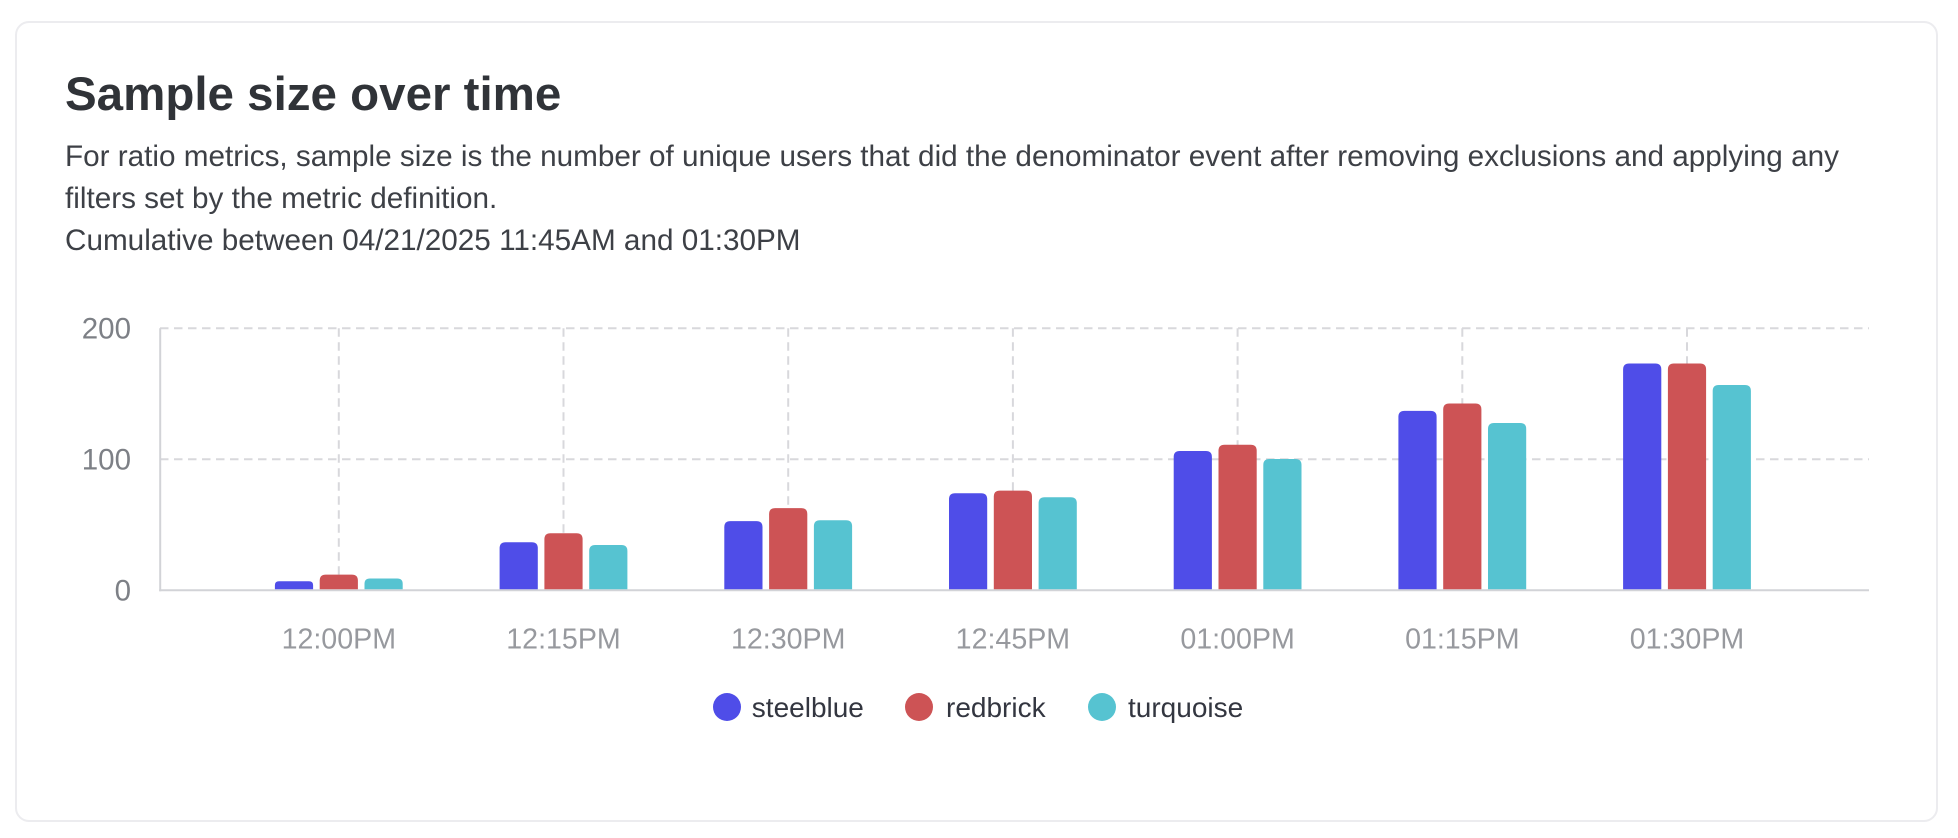 The height and width of the screenshot is (838, 1958). Describe the element at coordinates (106, 329) in the screenshot. I see `svg-text: 200` at that location.